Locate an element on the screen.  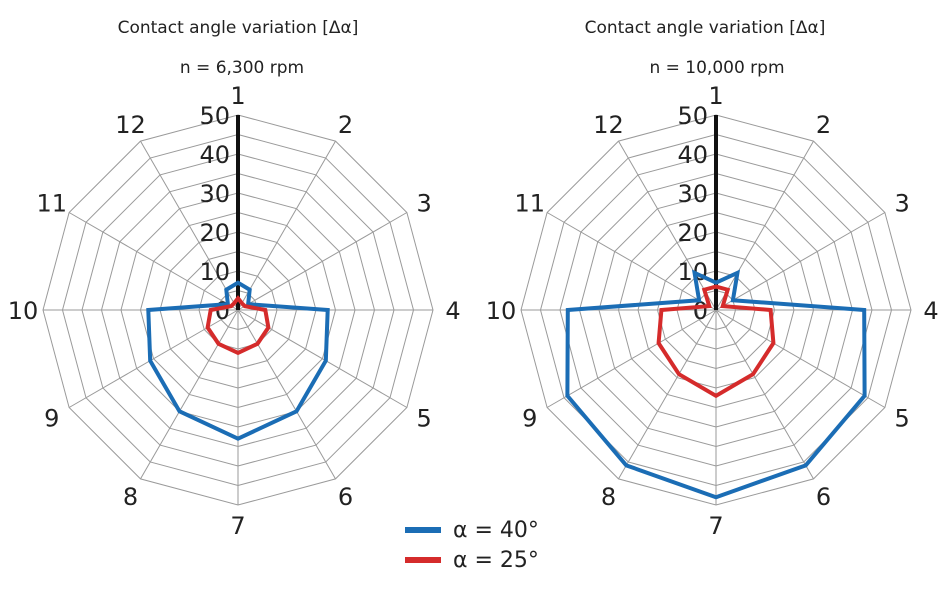
legend-item-alpha-25: α = 25° is located at coordinates (472, 560).